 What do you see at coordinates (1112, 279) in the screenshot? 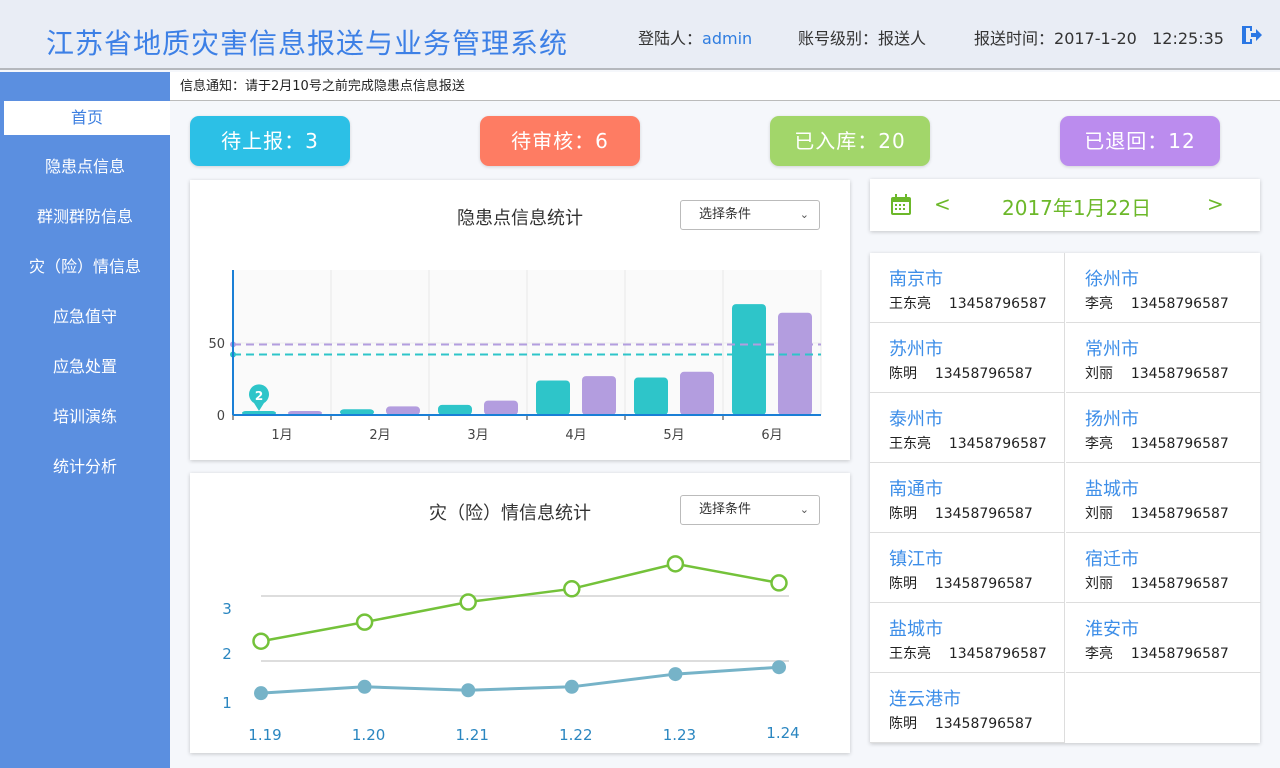
I see `city-name: 徐州市` at bounding box center [1112, 279].